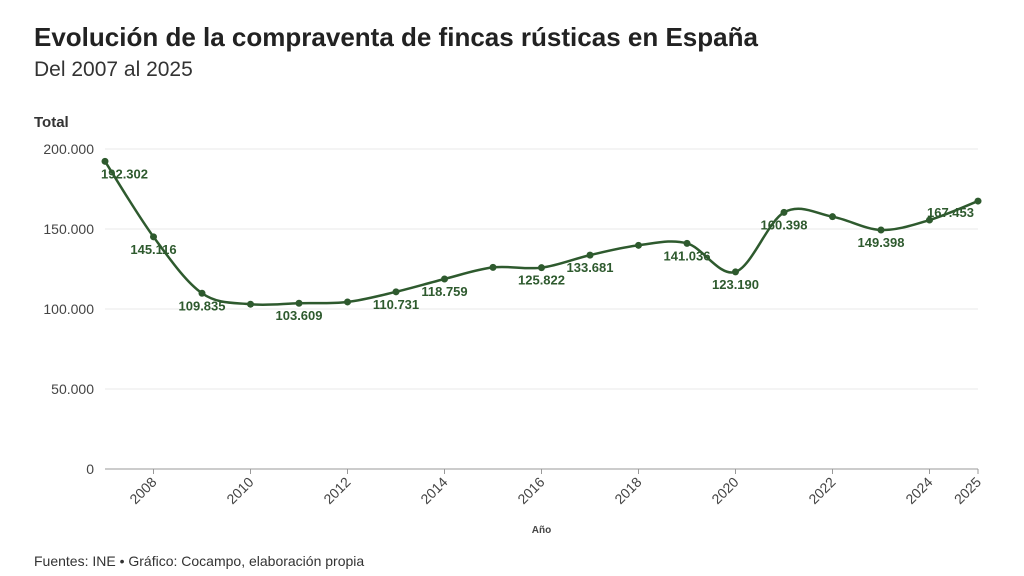  Describe the element at coordinates (784, 224) in the screenshot. I see `data-label: 160.398` at that location.